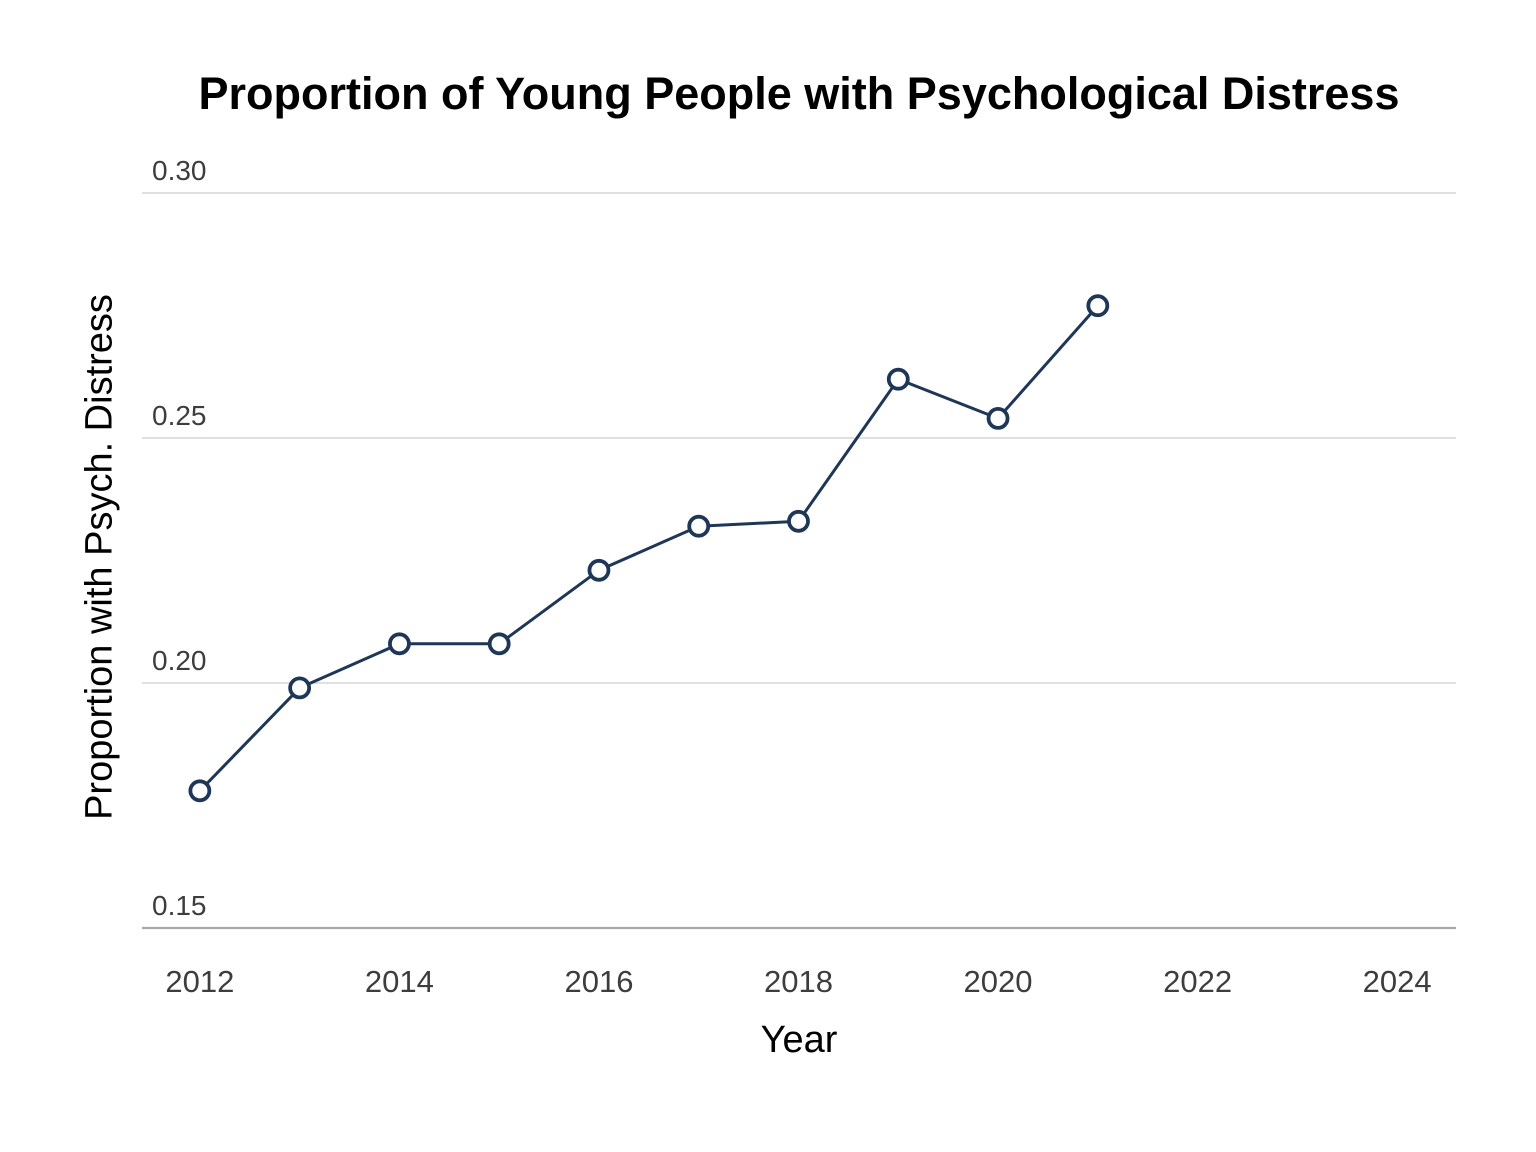 The width and height of the screenshot is (1536, 1152). I want to click on x-tick-label: 2020, so click(998, 981).